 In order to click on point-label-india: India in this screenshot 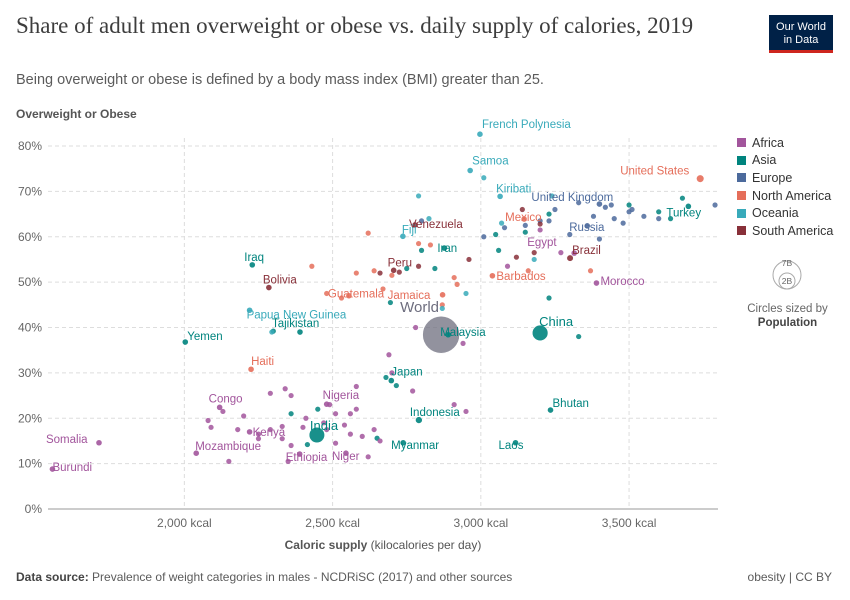, I will do `click(324, 425)`.